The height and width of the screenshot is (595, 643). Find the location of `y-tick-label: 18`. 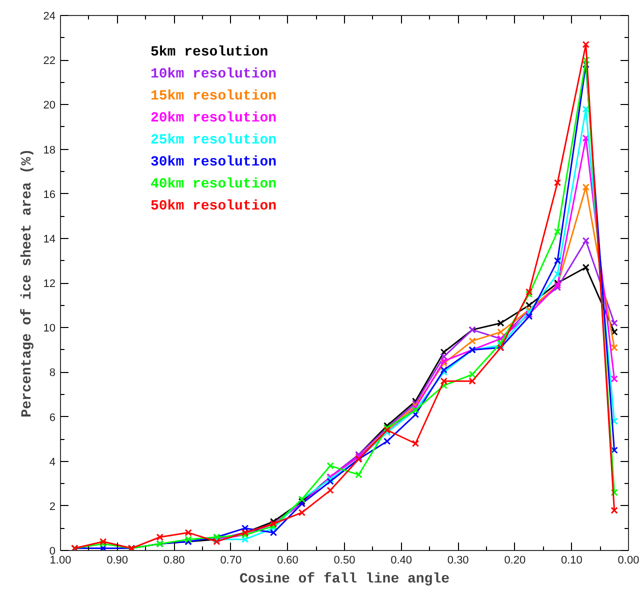

y-tick-label: 18 is located at coordinates (49, 150).